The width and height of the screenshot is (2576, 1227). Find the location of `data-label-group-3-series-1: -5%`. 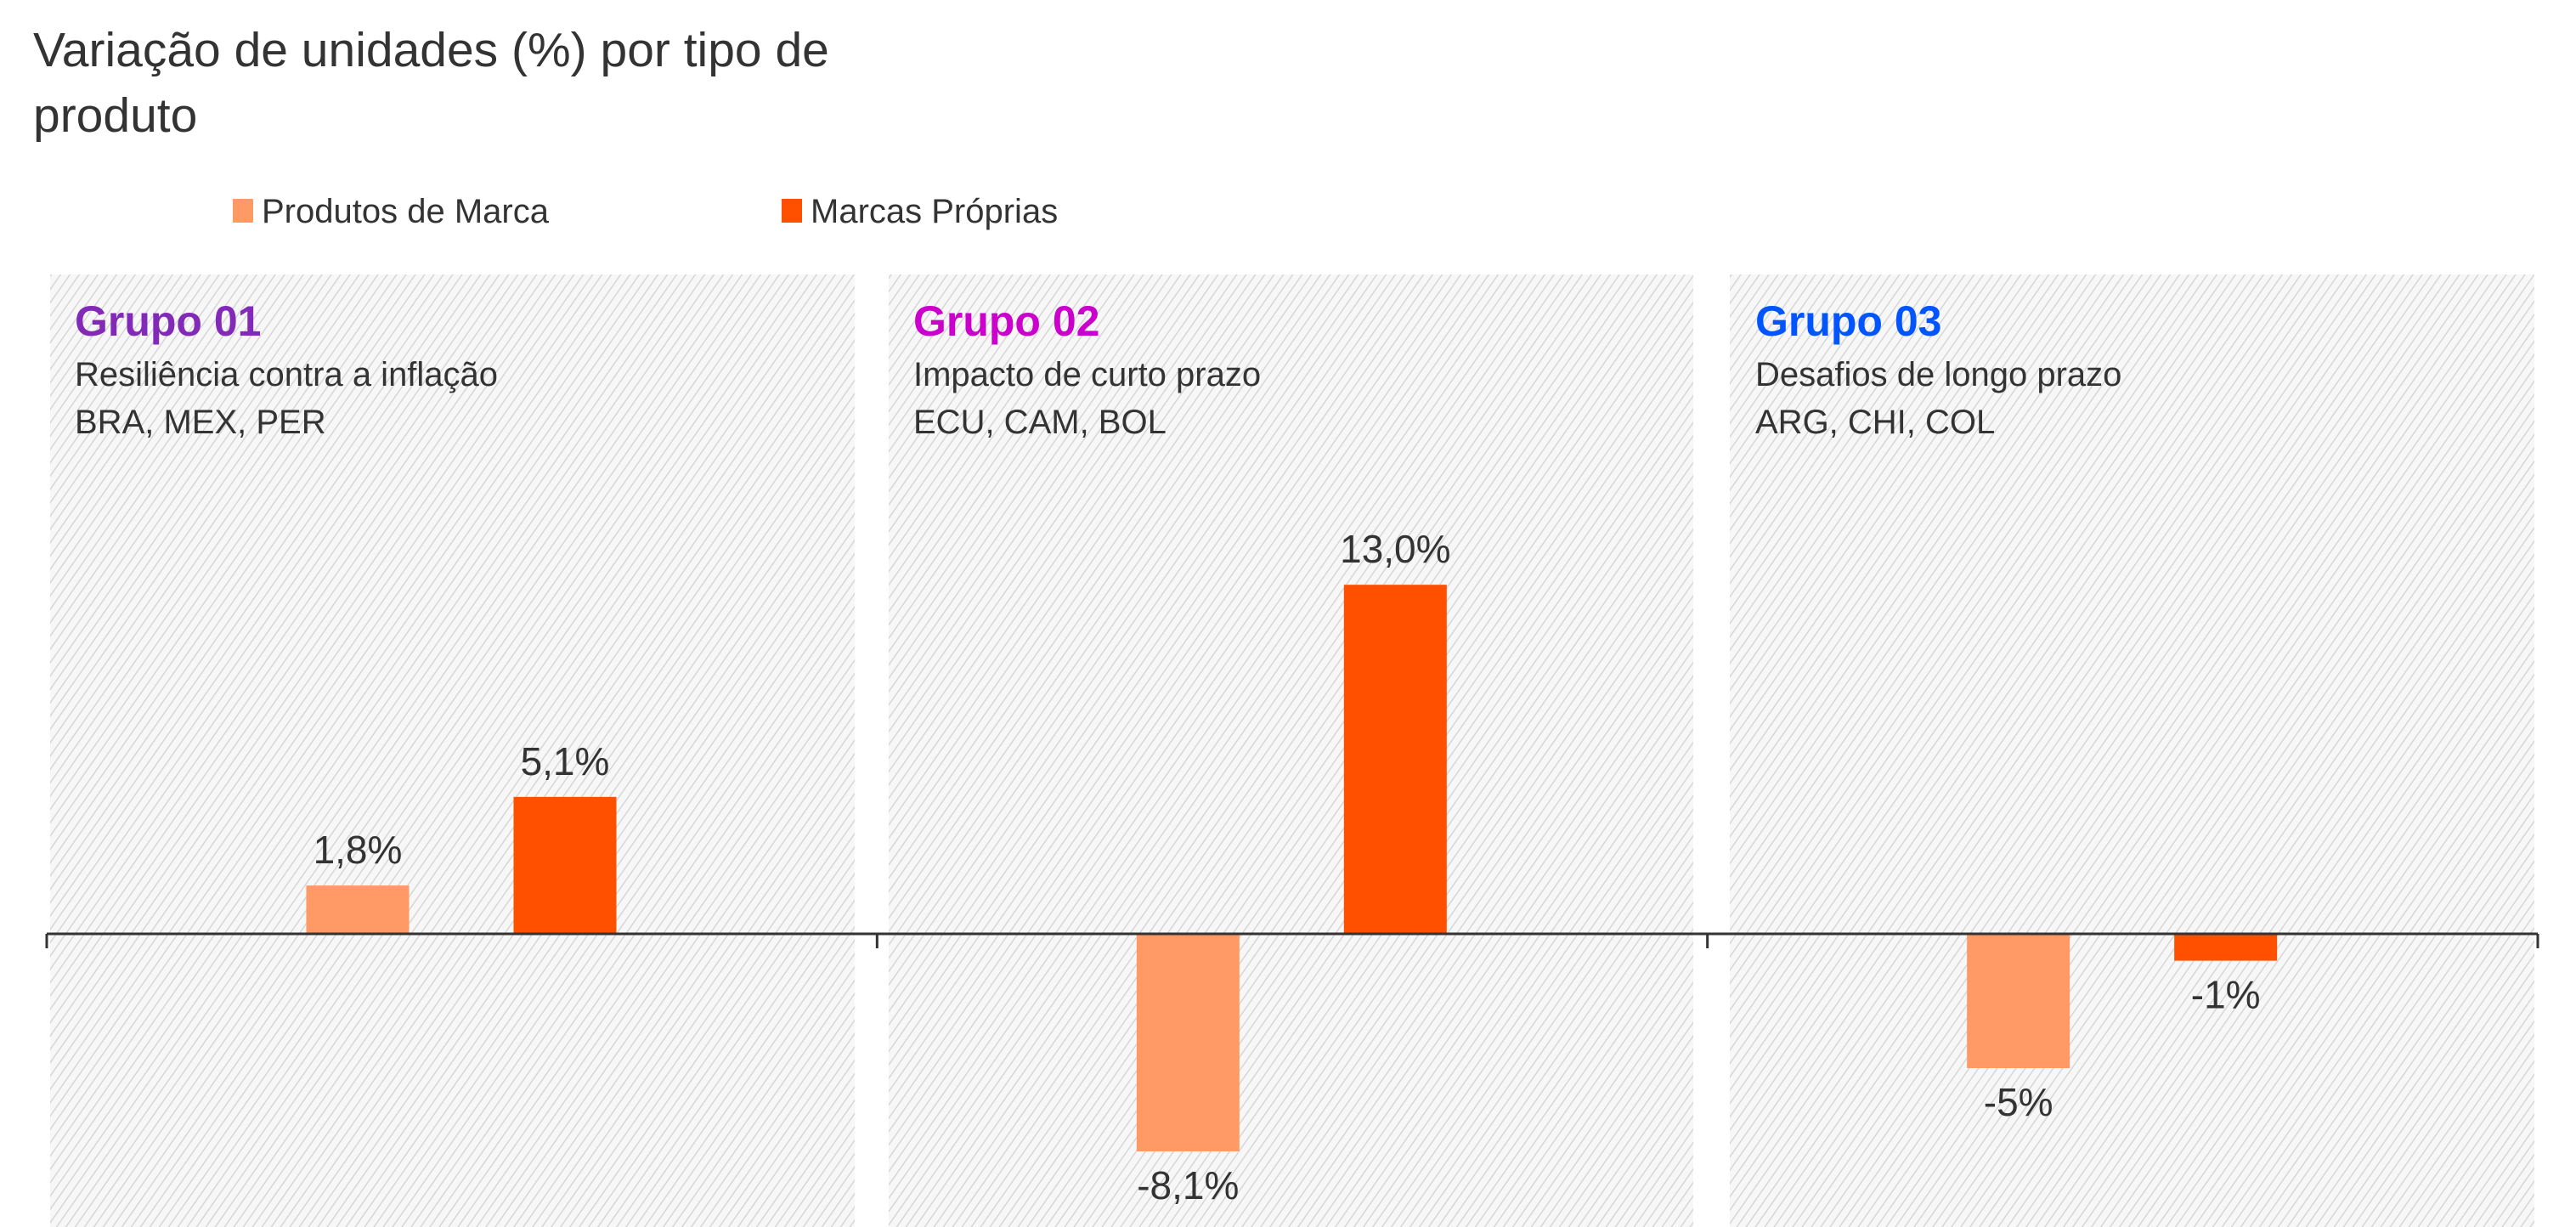

data-label-group-3-series-1: -5% is located at coordinates (2018, 1102).